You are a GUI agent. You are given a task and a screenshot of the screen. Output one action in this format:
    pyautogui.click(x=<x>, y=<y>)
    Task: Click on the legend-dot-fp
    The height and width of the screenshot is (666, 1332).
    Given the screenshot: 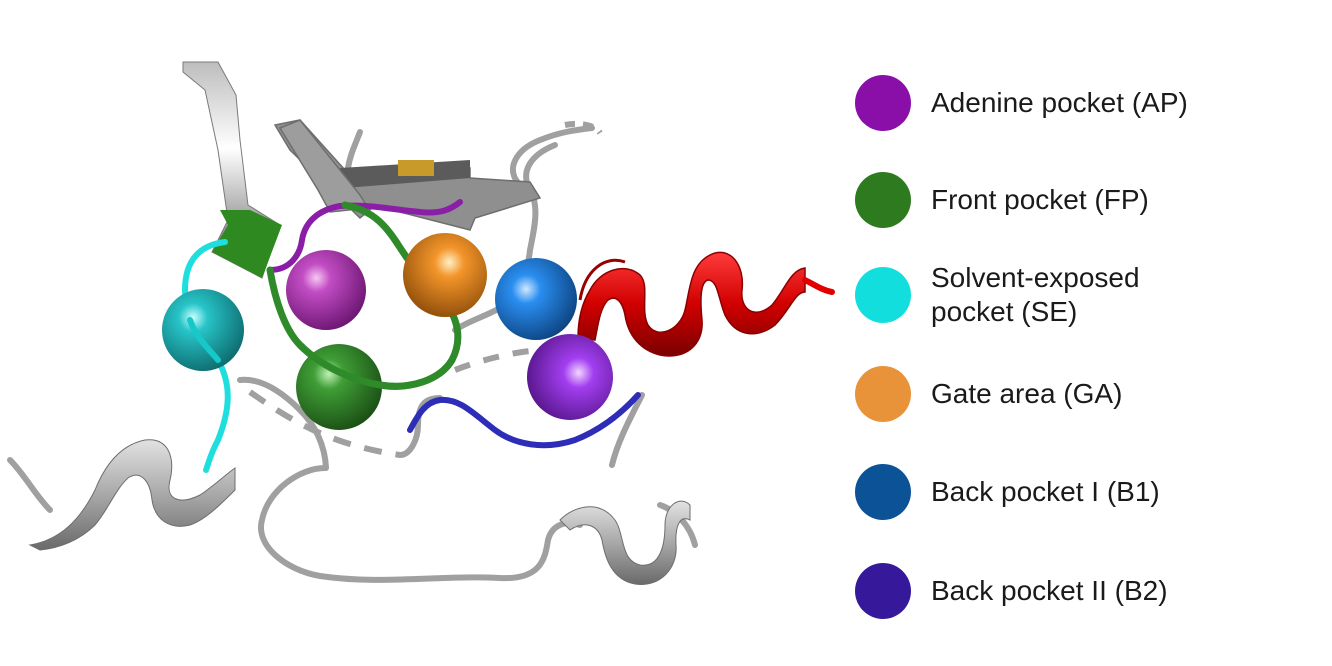 What is the action you would take?
    pyautogui.click(x=883, y=200)
    